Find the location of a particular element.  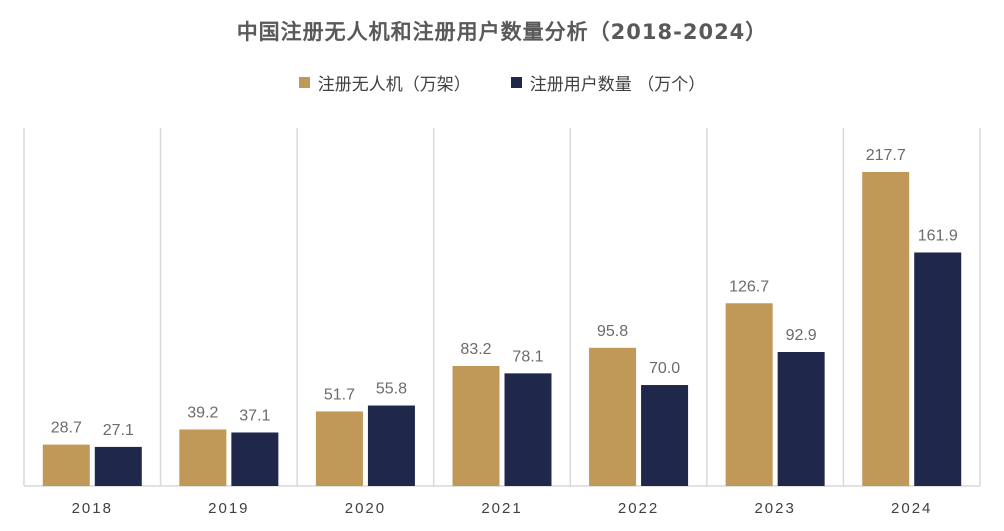

data-label-drones-2021: 83.2 is located at coordinates (475, 349).